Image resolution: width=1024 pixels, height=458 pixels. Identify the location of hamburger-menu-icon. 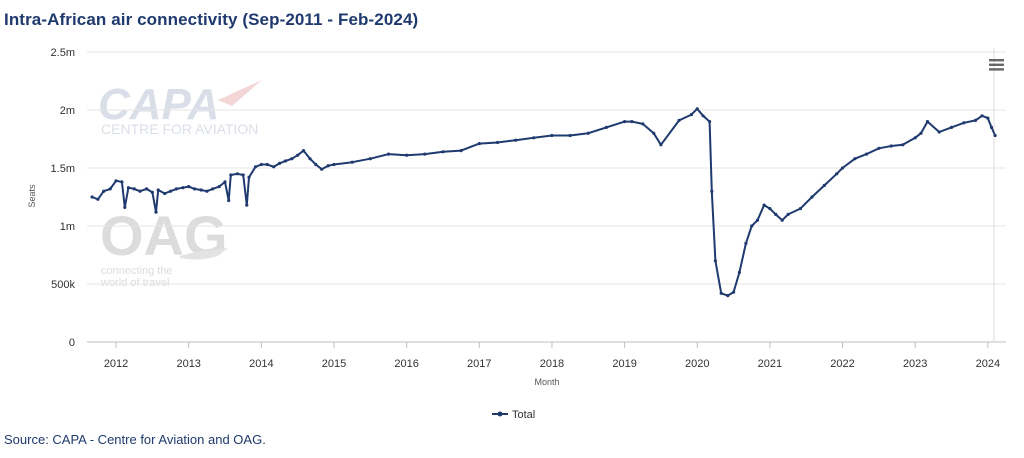
(996, 65).